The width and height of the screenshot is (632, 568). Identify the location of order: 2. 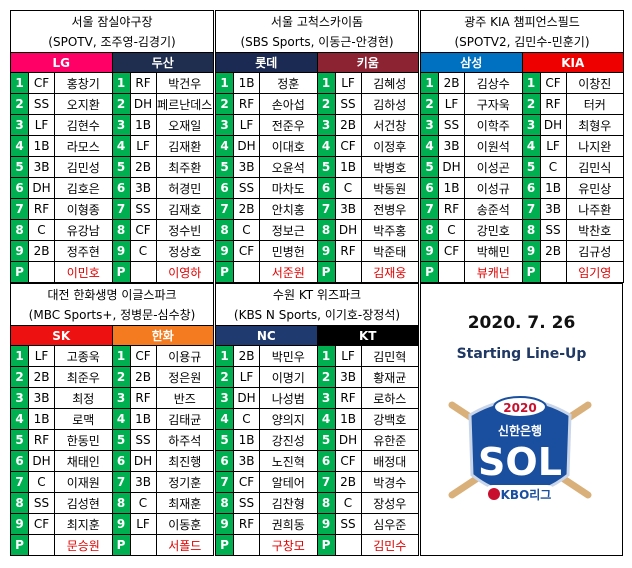
(19, 104).